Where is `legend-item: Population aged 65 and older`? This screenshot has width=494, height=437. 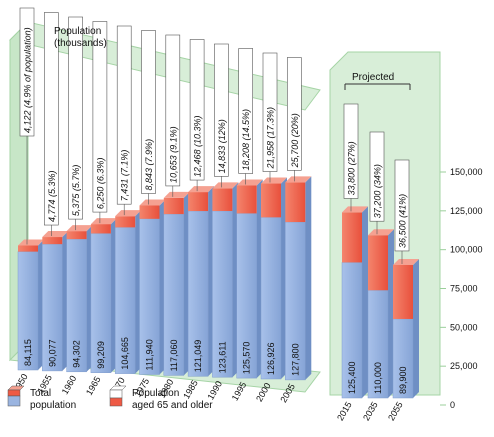
legend-item: Population aged 65 and older is located at coordinates (161, 398).